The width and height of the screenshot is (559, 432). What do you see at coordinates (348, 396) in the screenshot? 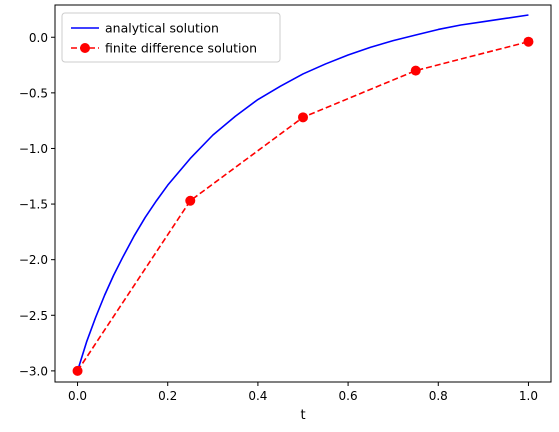
I see `x-tick-label: 0.6` at bounding box center [348, 396].